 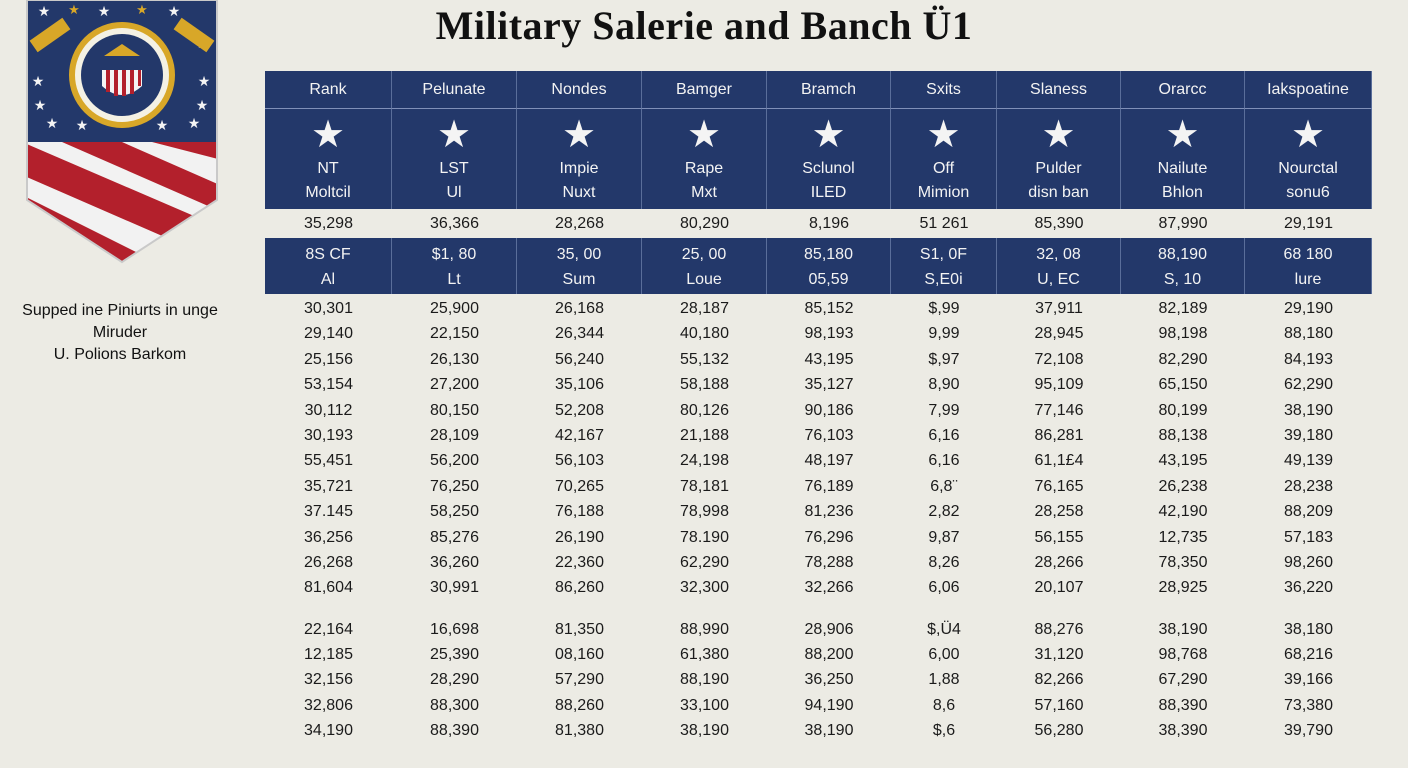 What do you see at coordinates (829, 435) in the screenshot?
I see `table-cell: 76,103` at bounding box center [829, 435].